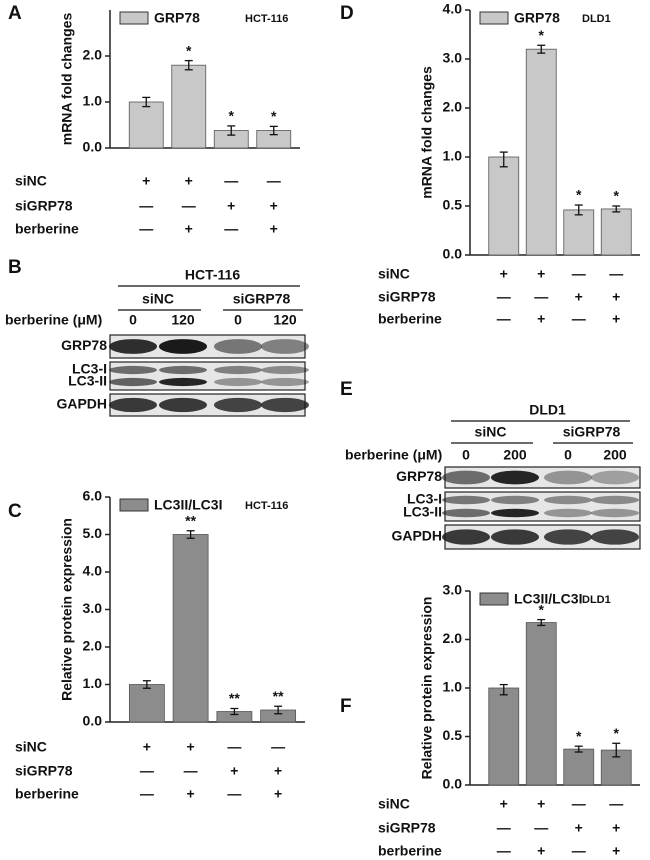 The height and width of the screenshot is (860, 650). What do you see at coordinates (347, 13) in the screenshot?
I see `panel-letter: D` at bounding box center [347, 13].